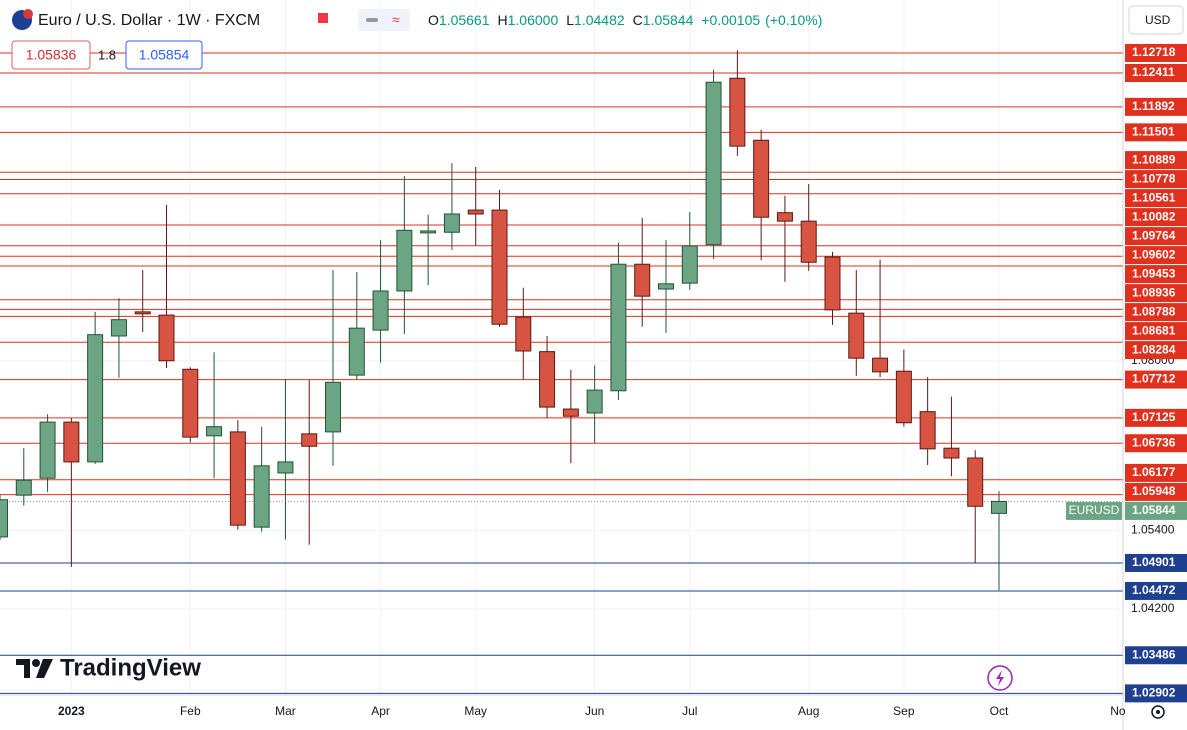 This screenshot has width=1187, height=730. I want to click on price-label: 1.10889, so click(1154, 159).